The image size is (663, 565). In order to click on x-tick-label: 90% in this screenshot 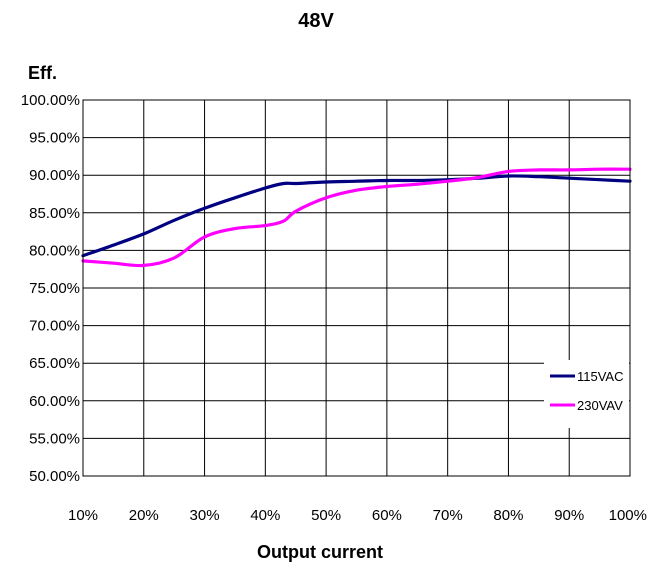, I will do `click(569, 515)`.